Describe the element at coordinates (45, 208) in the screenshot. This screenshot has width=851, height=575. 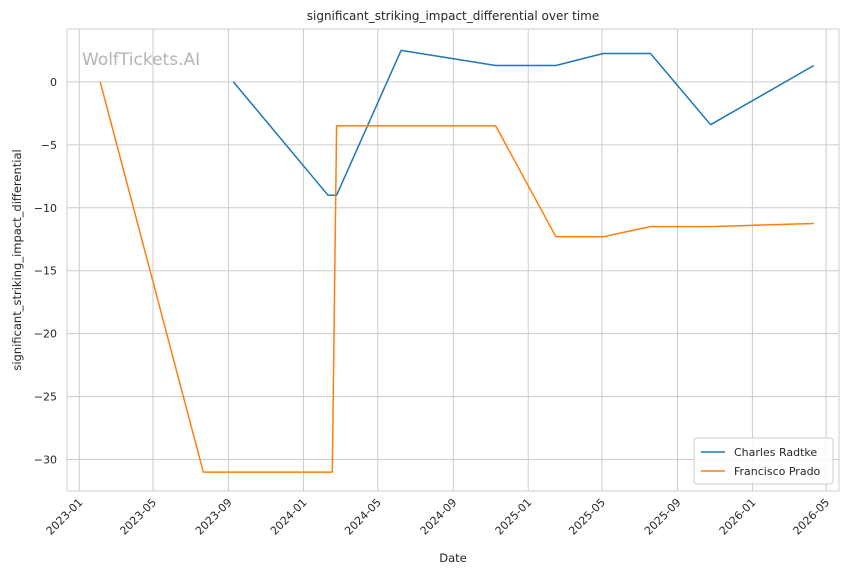
I see `y-tick-label: −10` at that location.